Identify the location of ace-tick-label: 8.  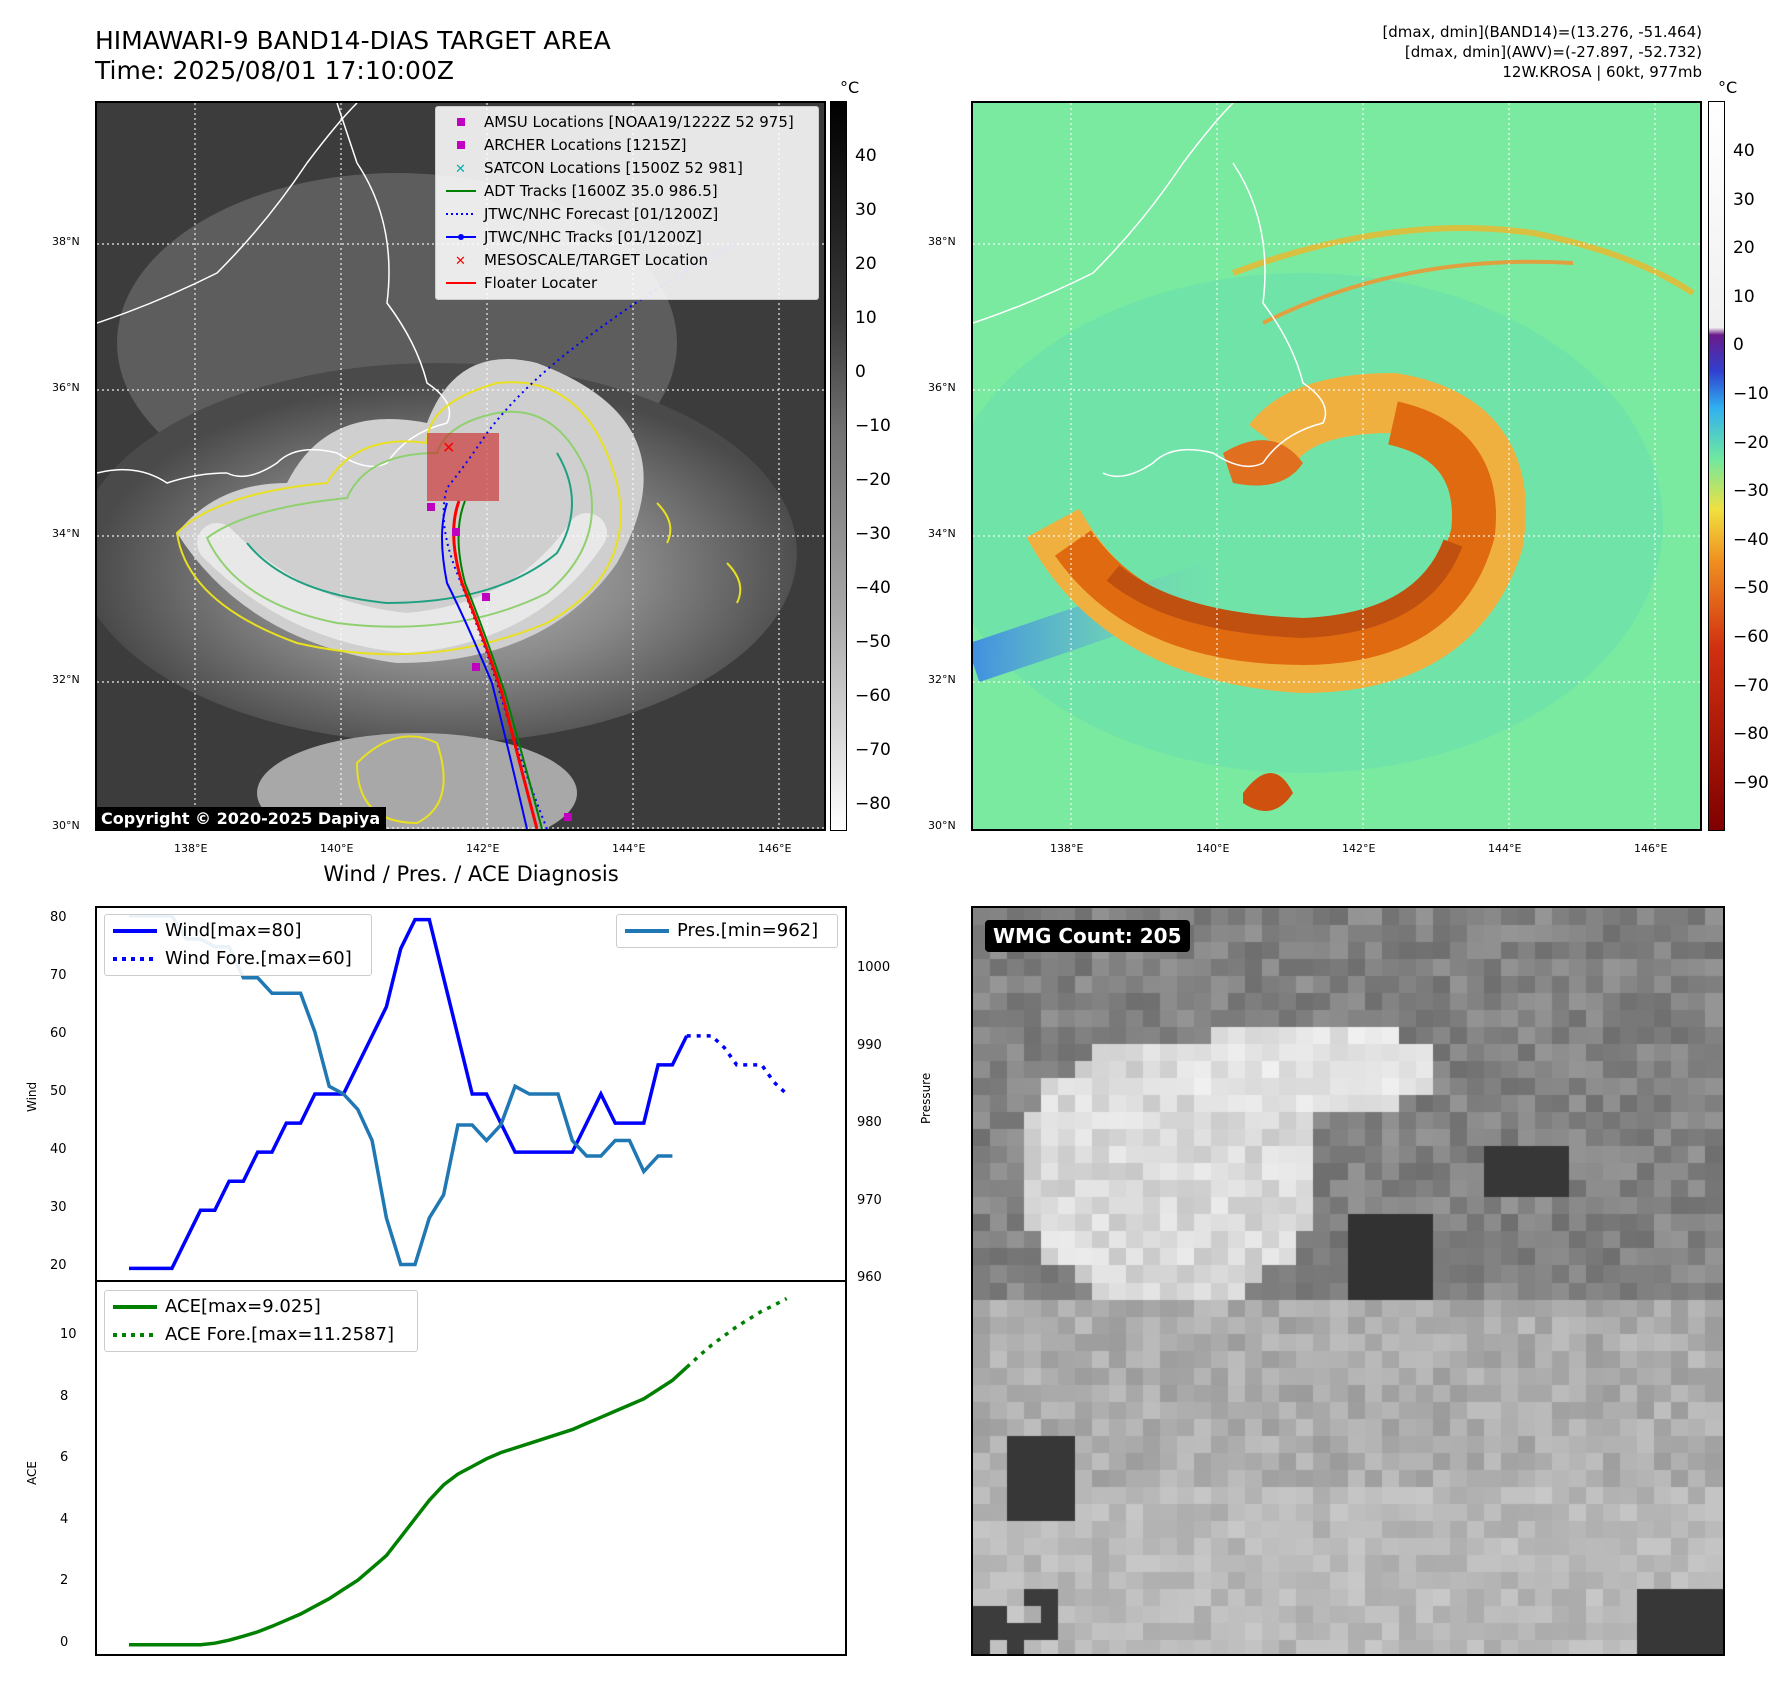
(64, 1396).